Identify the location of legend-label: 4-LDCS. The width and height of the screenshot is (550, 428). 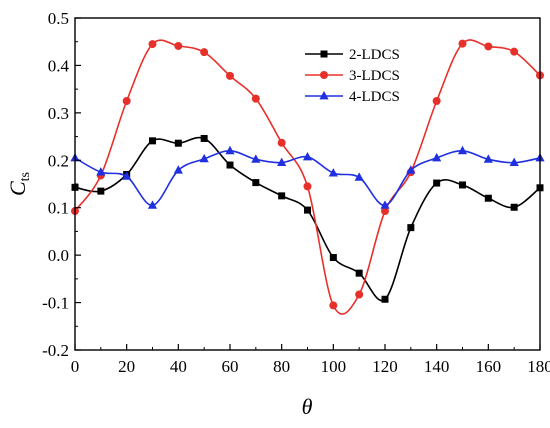
(374, 97).